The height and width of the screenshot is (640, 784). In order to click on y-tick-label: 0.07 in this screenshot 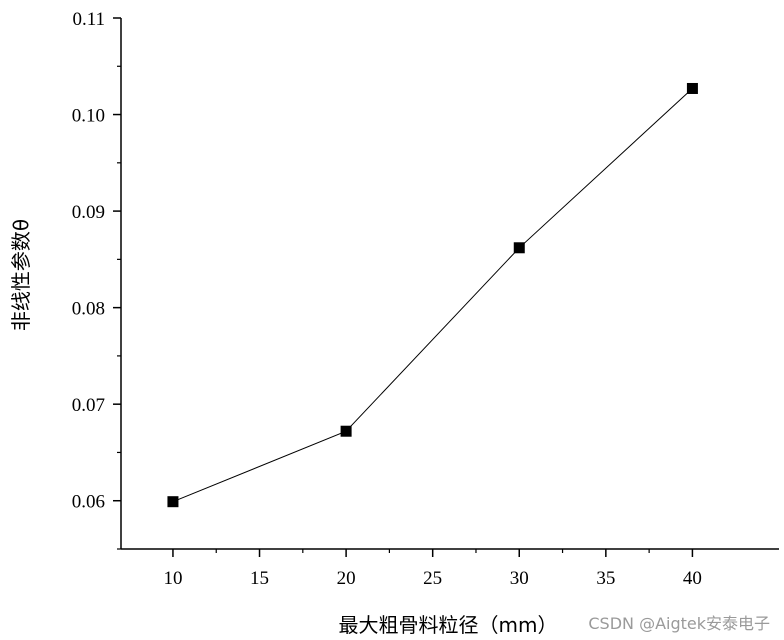, I will do `click(88, 405)`.